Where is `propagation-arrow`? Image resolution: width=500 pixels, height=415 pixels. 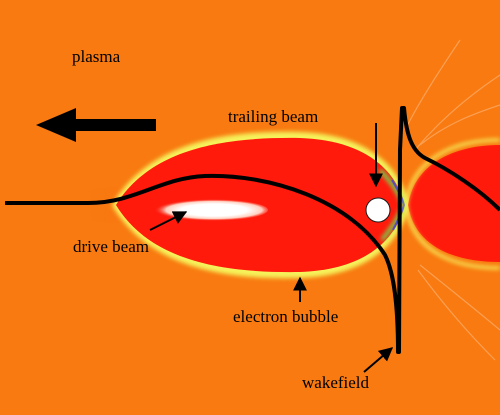 propagation-arrow is located at coordinates (96, 125).